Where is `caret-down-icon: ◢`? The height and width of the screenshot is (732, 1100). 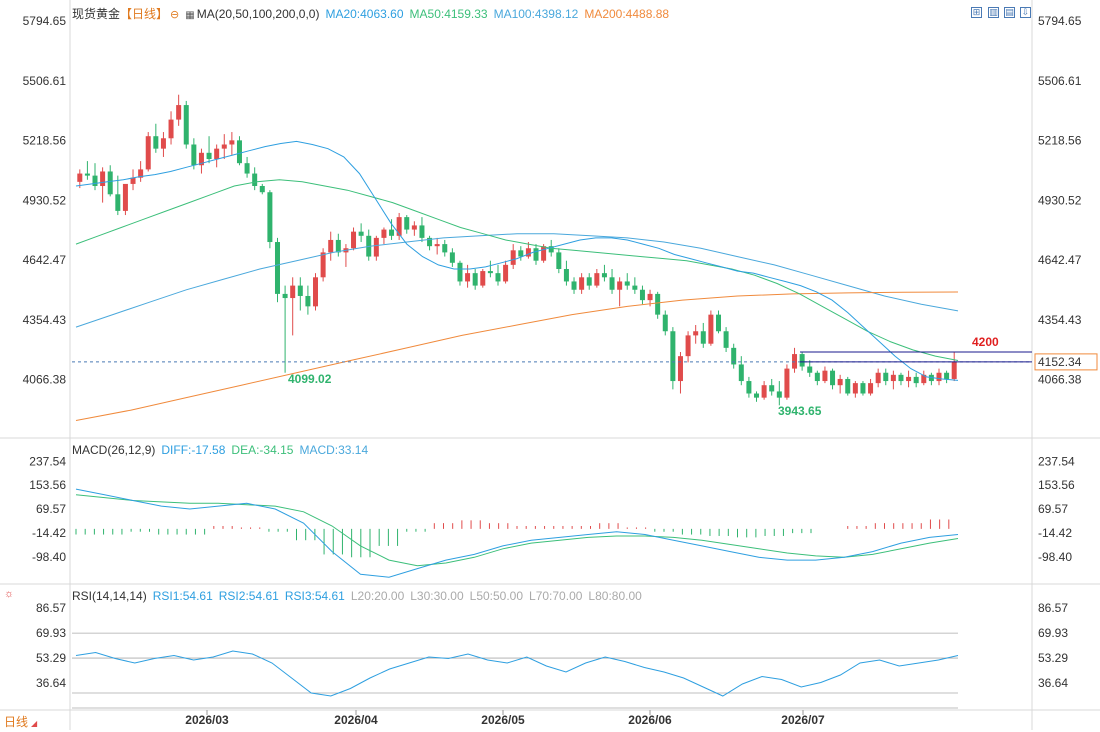 caret-down-icon: ◢ is located at coordinates (34, 723).